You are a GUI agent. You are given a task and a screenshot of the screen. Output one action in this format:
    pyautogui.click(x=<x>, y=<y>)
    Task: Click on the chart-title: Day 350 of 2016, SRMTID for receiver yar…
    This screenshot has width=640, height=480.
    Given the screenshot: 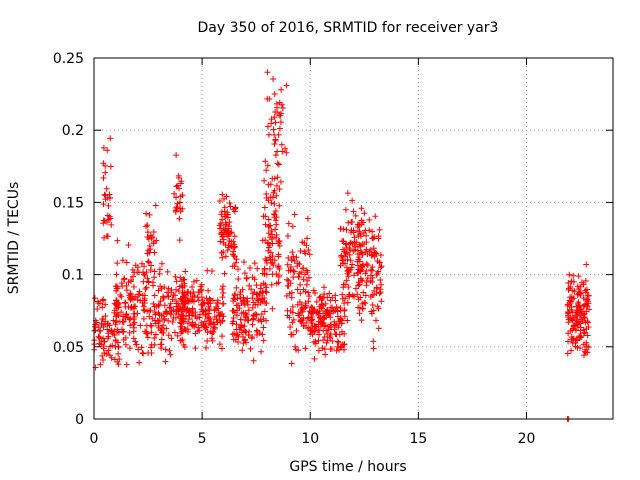 What is the action you would take?
    pyautogui.click(x=348, y=28)
    